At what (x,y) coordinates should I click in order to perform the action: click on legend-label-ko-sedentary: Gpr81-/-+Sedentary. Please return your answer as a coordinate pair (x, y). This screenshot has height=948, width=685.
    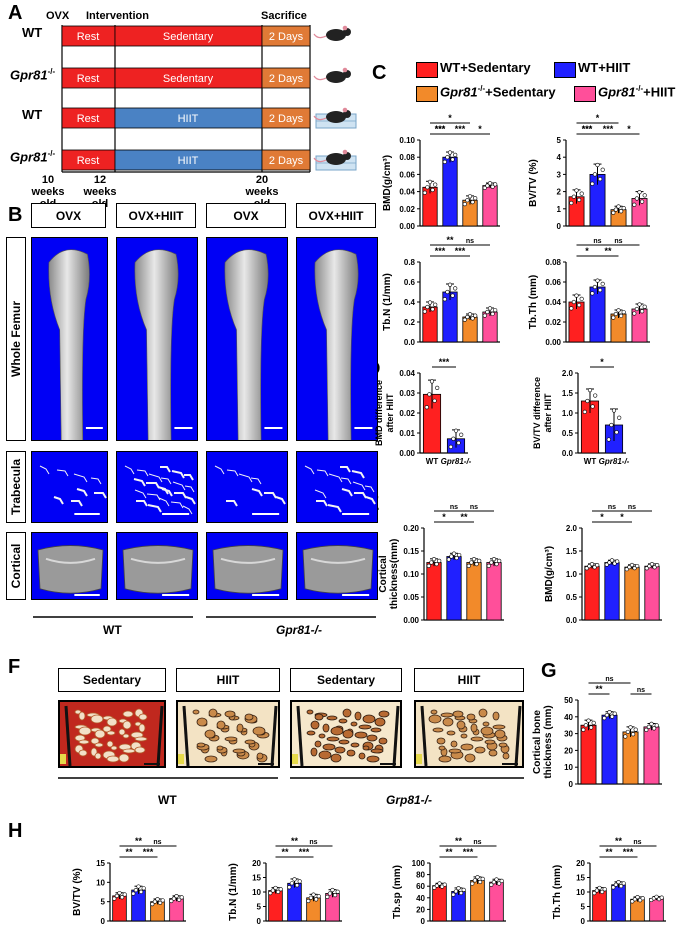
    Looking at the image, I should click on (498, 92).